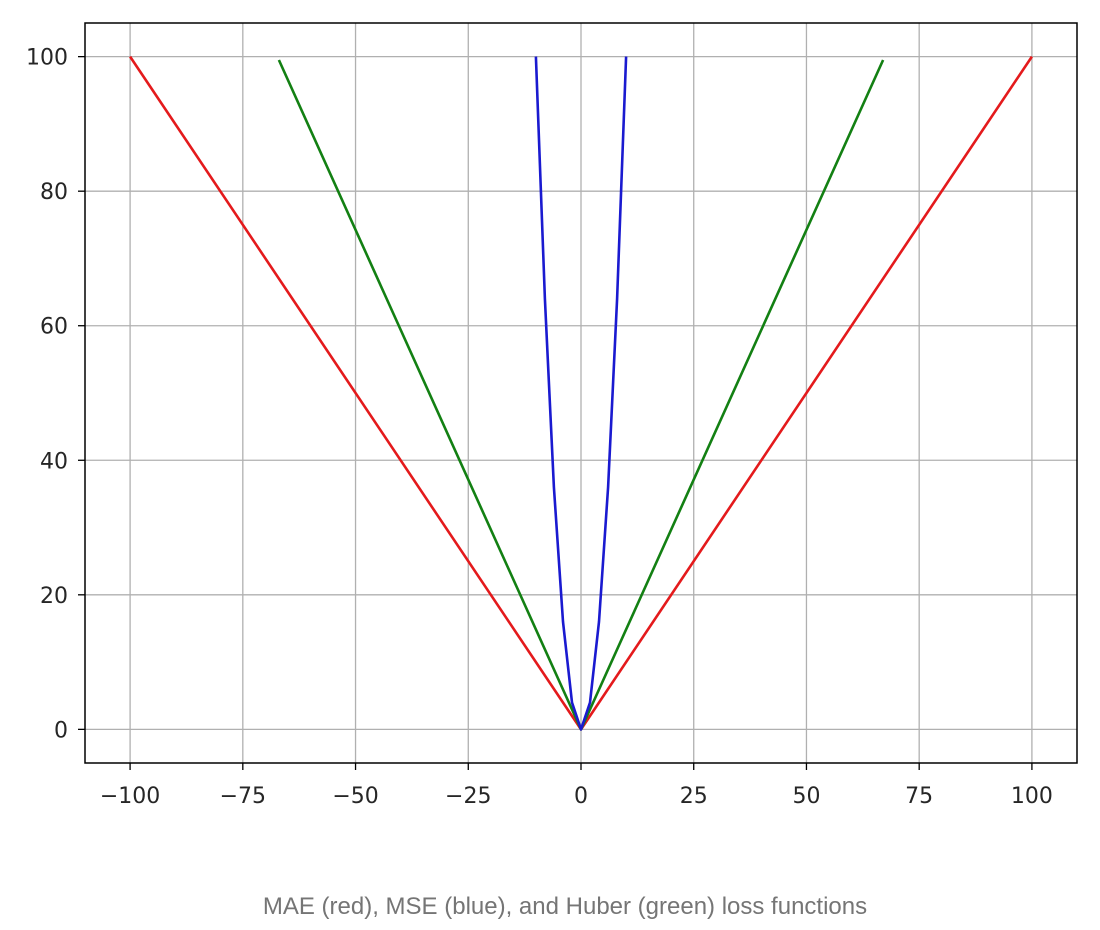 This screenshot has width=1100, height=930. What do you see at coordinates (243, 796) in the screenshot?
I see `x-tick-label: −75` at bounding box center [243, 796].